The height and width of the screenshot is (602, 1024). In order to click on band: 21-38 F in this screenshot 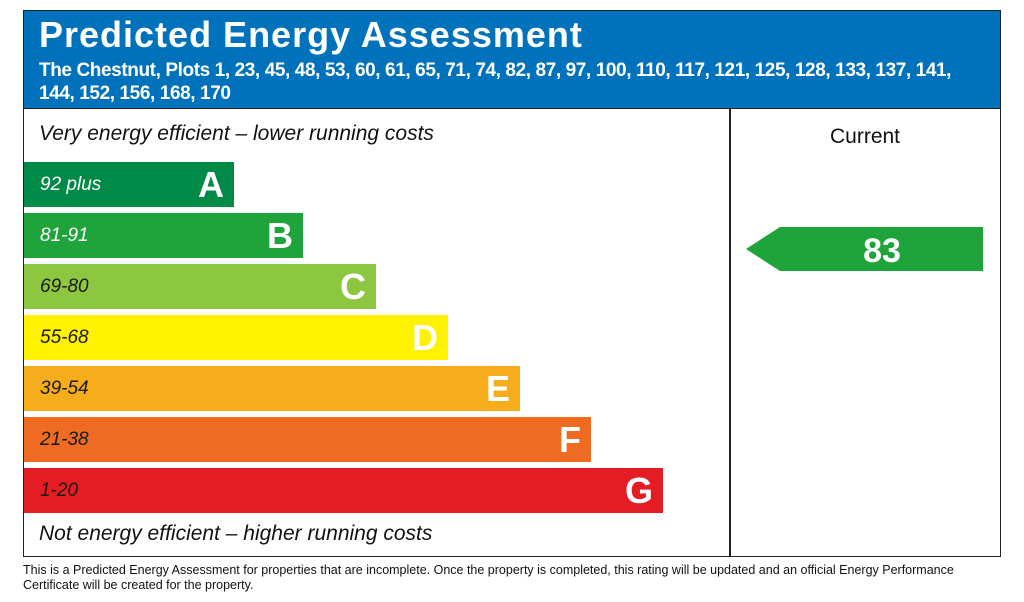, I will do `click(307, 439)`.